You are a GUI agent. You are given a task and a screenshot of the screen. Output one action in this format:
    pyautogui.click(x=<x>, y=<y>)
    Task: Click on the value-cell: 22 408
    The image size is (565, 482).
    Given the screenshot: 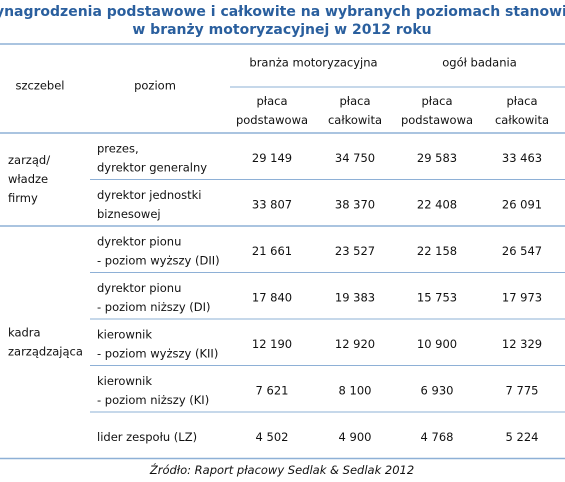 What is the action you would take?
    pyautogui.click(x=437, y=204)
    